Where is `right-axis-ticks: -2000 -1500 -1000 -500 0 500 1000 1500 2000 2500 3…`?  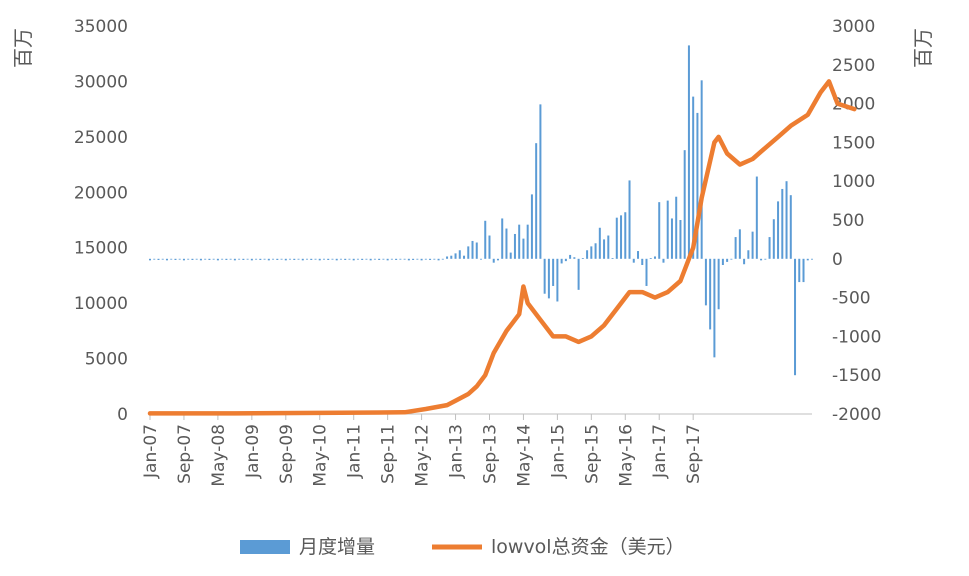
right-axis-ticks: -2000 -1500 -1000 -500 0 500 1000 1500 2000 2500 3… is located at coordinates (856, 221).